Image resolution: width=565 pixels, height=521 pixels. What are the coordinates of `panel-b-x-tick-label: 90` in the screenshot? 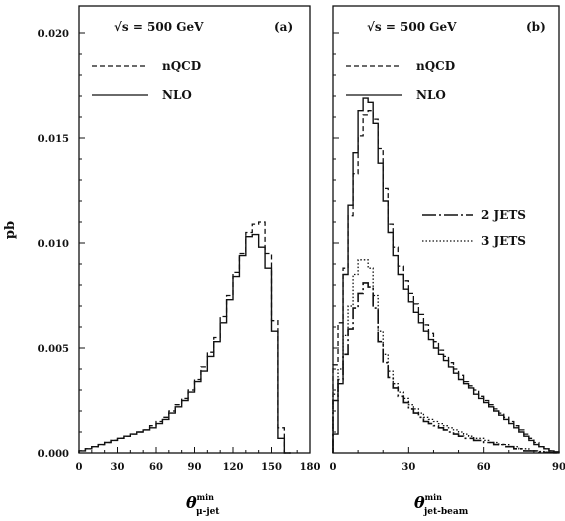 It's located at (558, 467).